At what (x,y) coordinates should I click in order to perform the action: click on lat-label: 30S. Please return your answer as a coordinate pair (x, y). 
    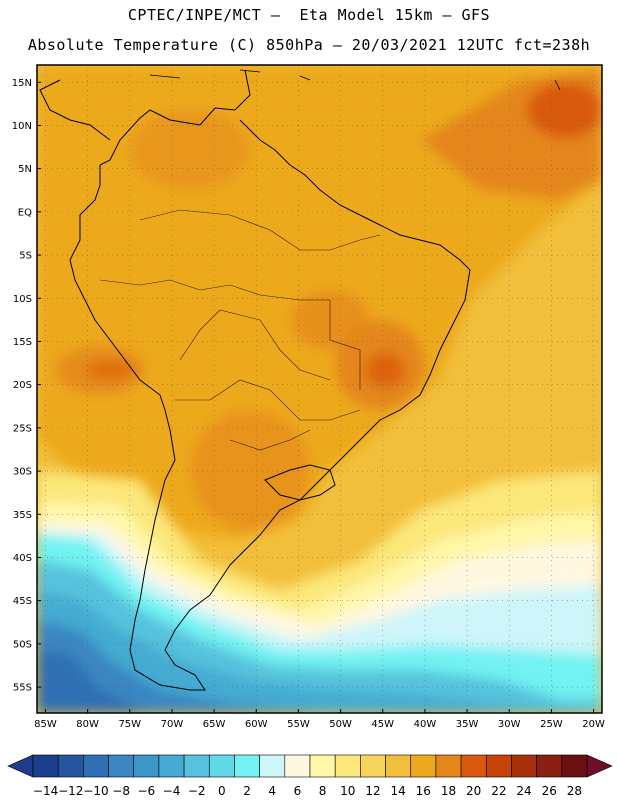
    Looking at the image, I should click on (22, 472).